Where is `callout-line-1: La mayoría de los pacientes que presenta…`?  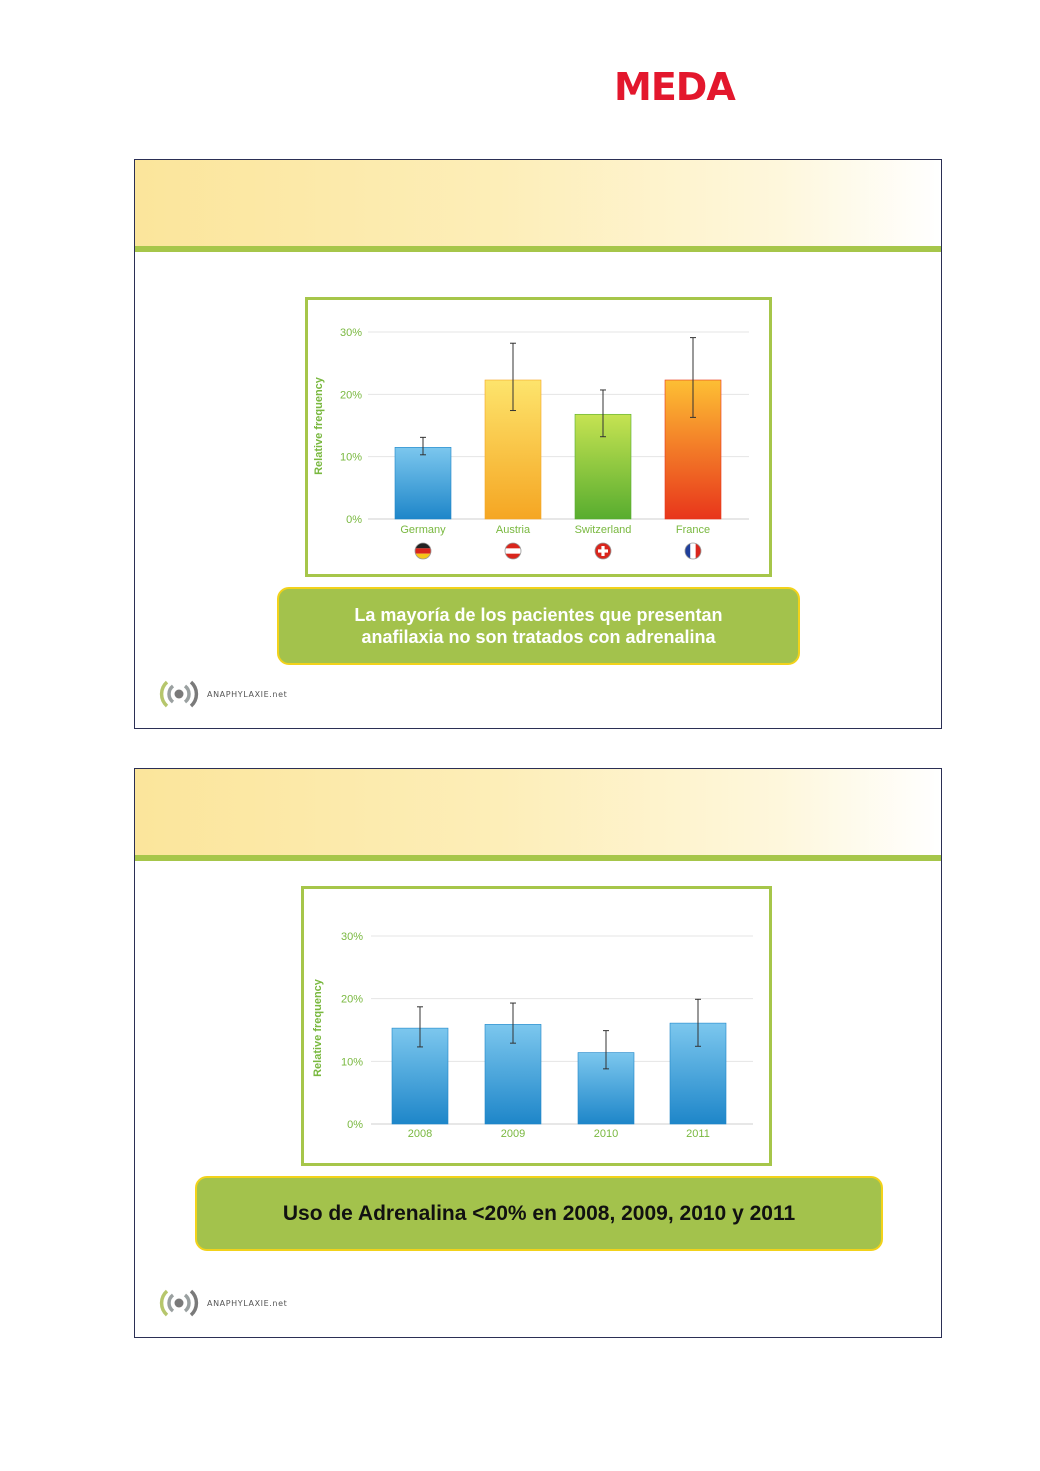 callout-line-1: La mayoría de los pacientes que presenta… is located at coordinates (538, 615).